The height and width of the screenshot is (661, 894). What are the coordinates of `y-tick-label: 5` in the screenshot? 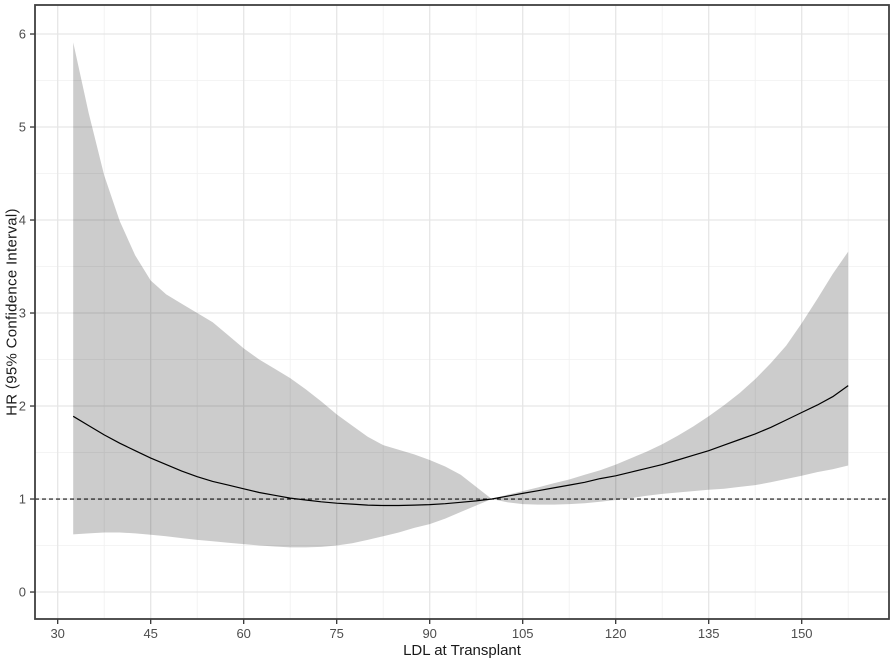 It's located at (22, 127).